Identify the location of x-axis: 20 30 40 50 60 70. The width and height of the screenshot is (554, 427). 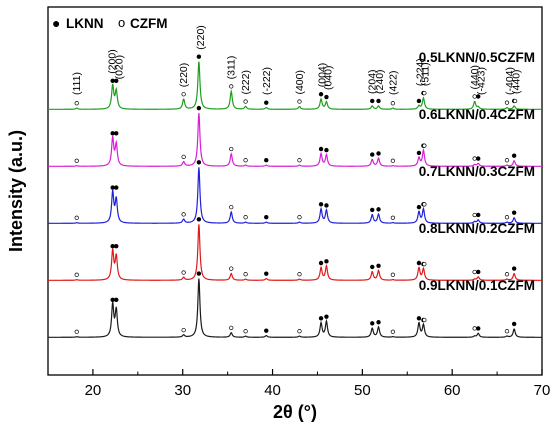
(298, 384).